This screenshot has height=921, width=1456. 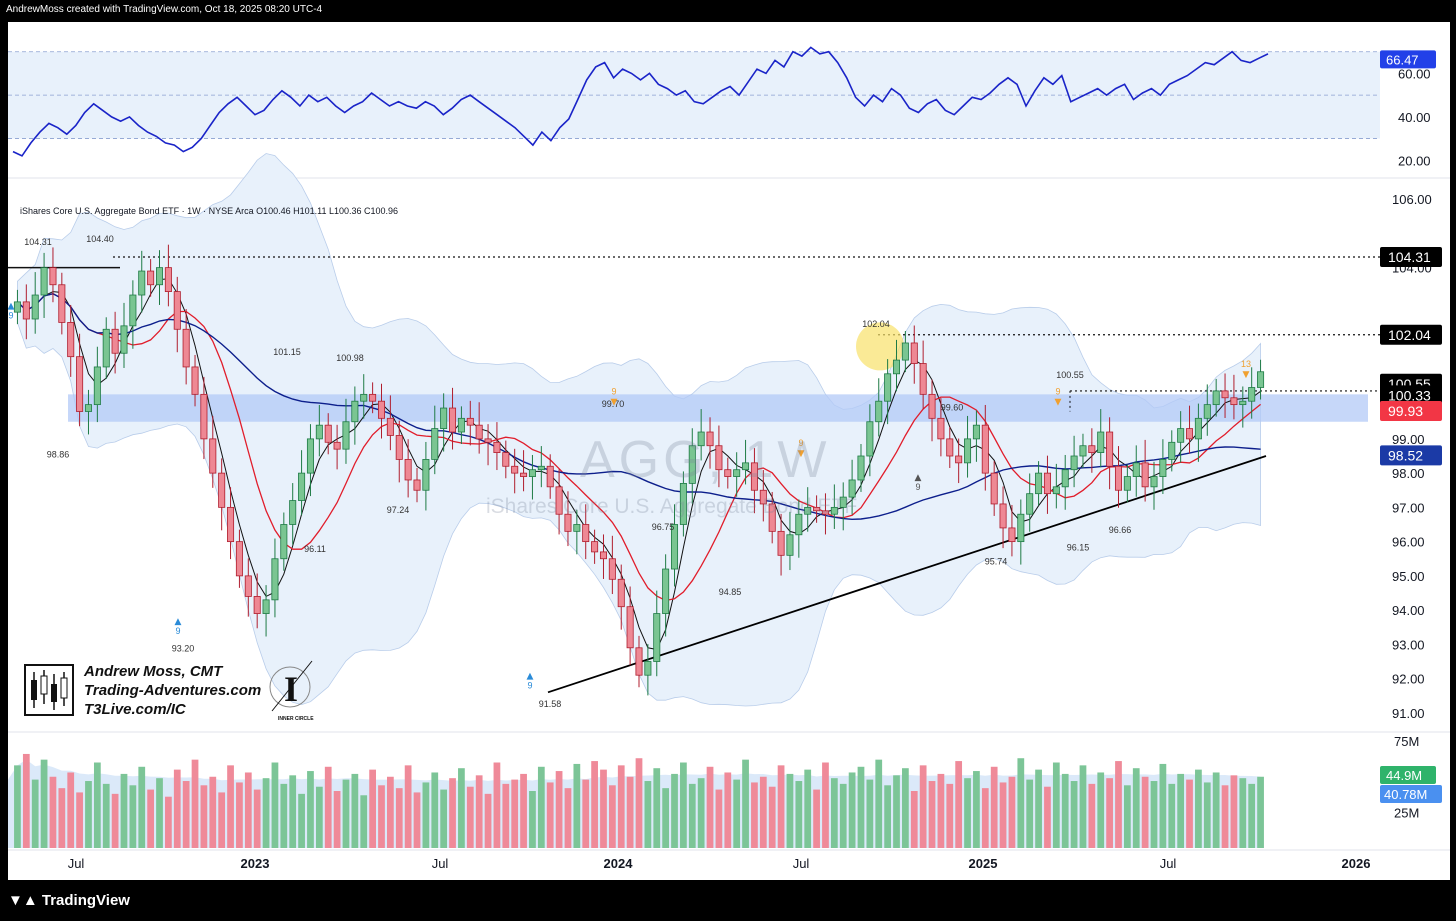 What do you see at coordinates (876, 324) in the screenshot?
I see `price-annotation: 102.04` at bounding box center [876, 324].